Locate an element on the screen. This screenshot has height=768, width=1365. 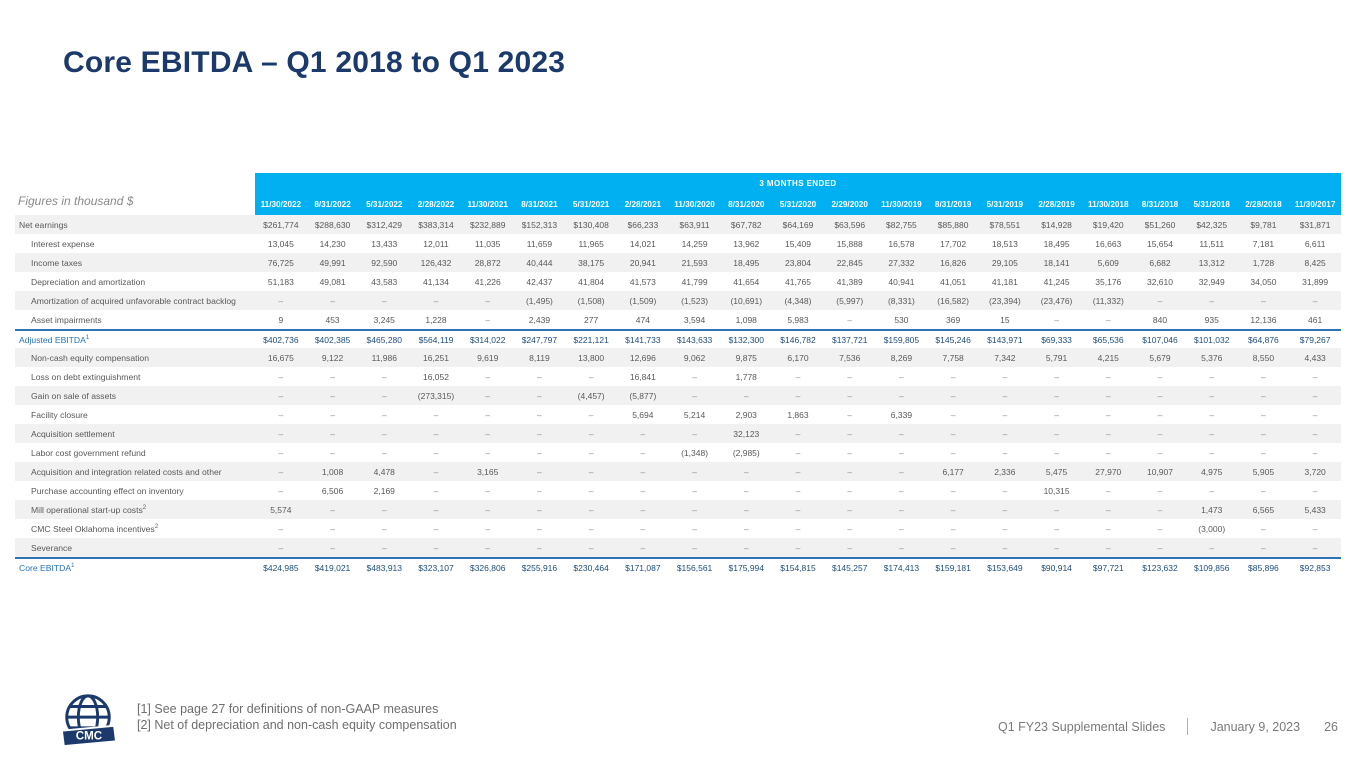
row-label: Adjusted EBITDA1 is located at coordinates (54, 339).